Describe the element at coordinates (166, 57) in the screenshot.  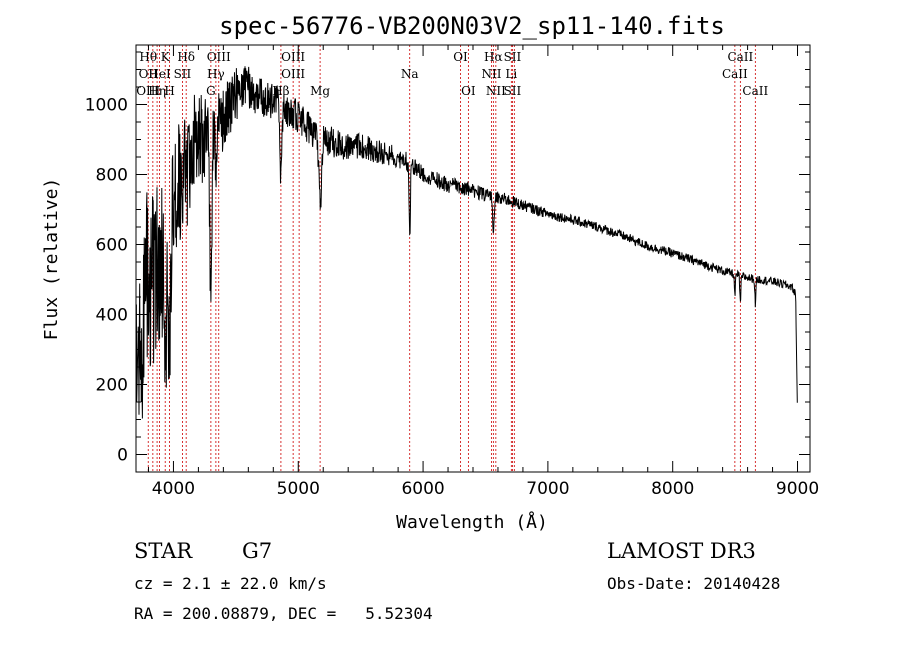
I see `line-label: K` at that location.